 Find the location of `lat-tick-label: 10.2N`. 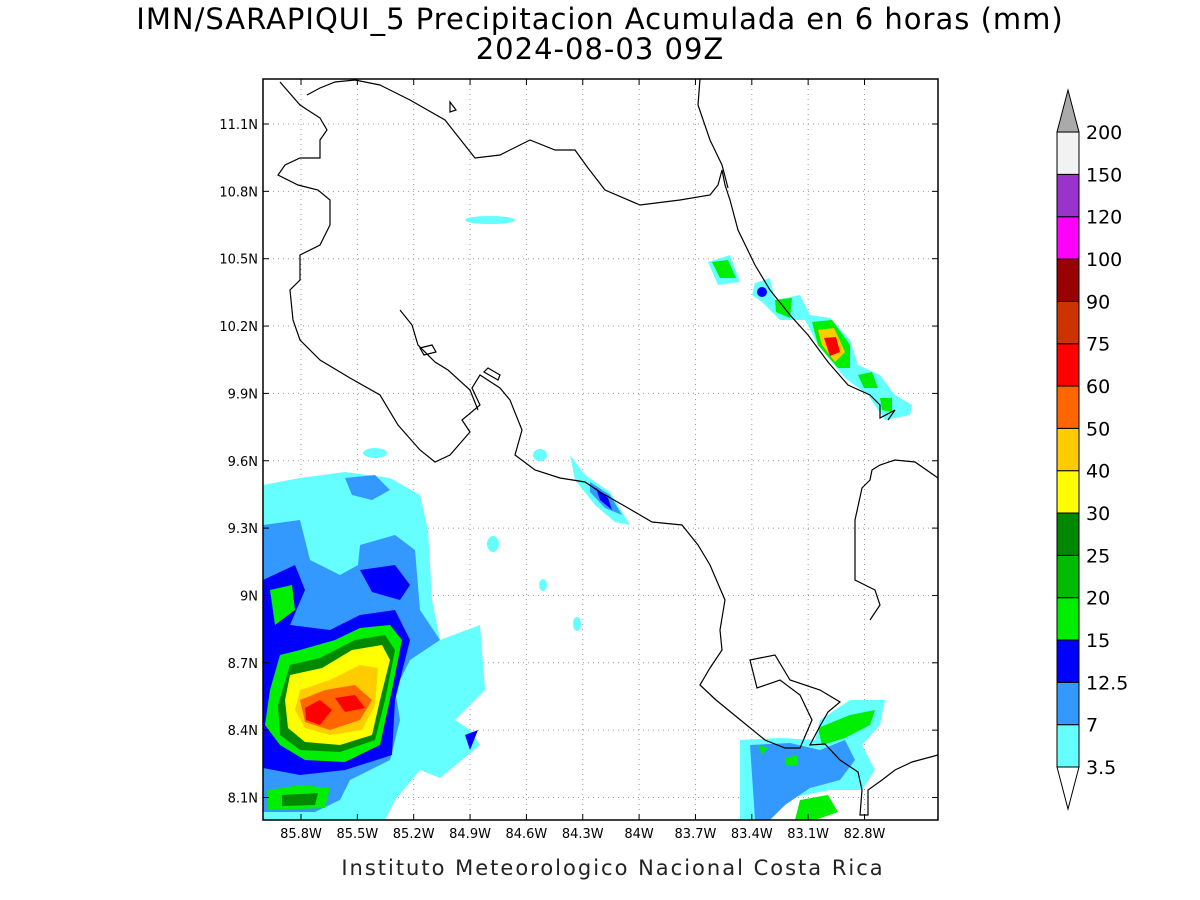

lat-tick-label: 10.2N is located at coordinates (238, 327).